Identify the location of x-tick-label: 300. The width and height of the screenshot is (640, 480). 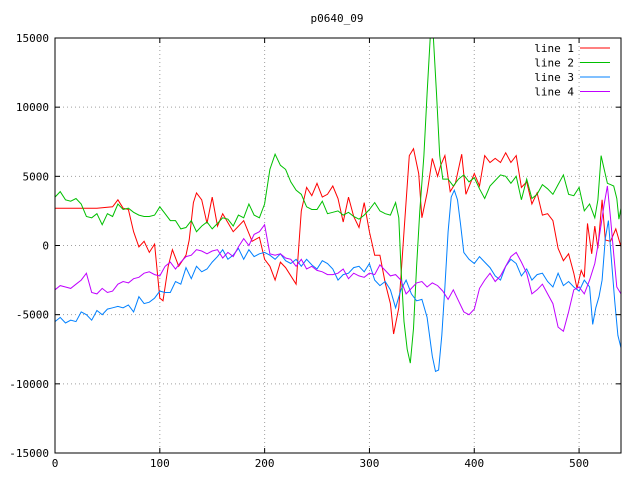
(370, 463).